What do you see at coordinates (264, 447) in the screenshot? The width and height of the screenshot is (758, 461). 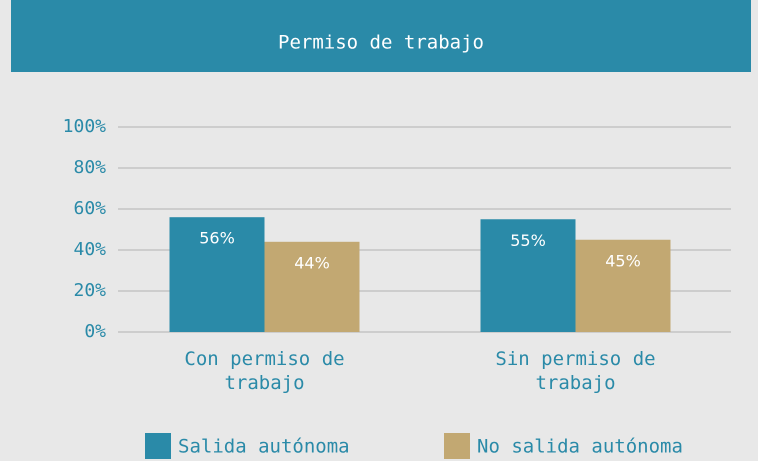 I see `legend-label: Salida autónoma` at bounding box center [264, 447].